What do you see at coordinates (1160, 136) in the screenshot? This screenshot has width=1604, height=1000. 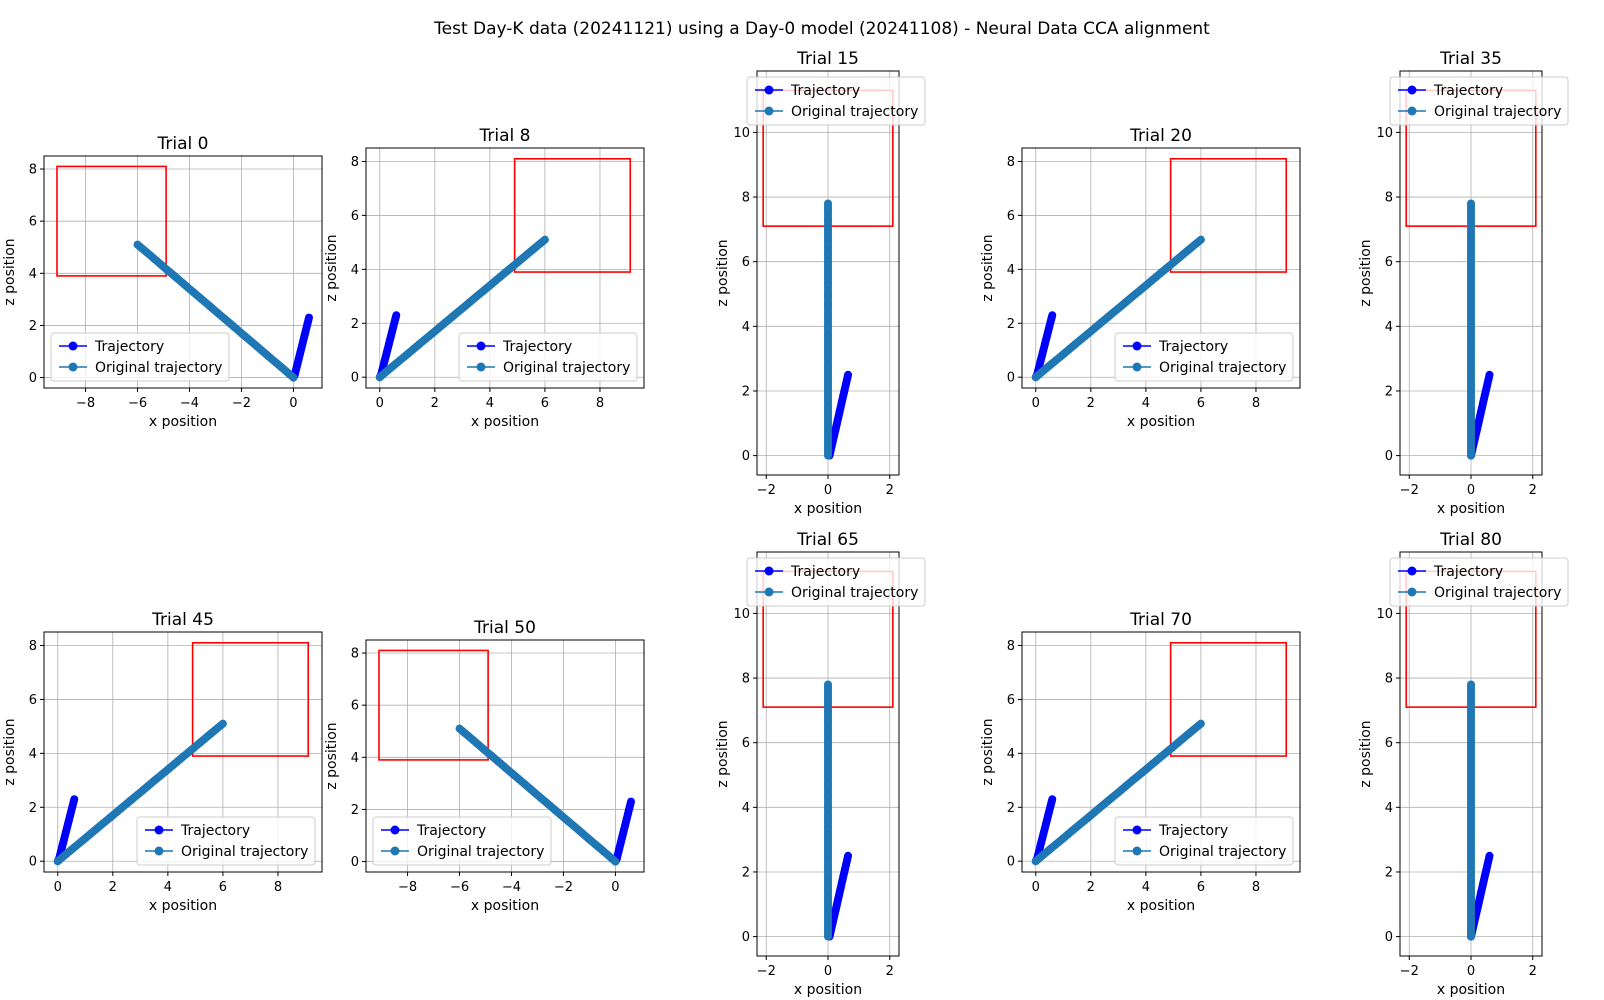 I see `subplot-title: Trial 20` at bounding box center [1160, 136].